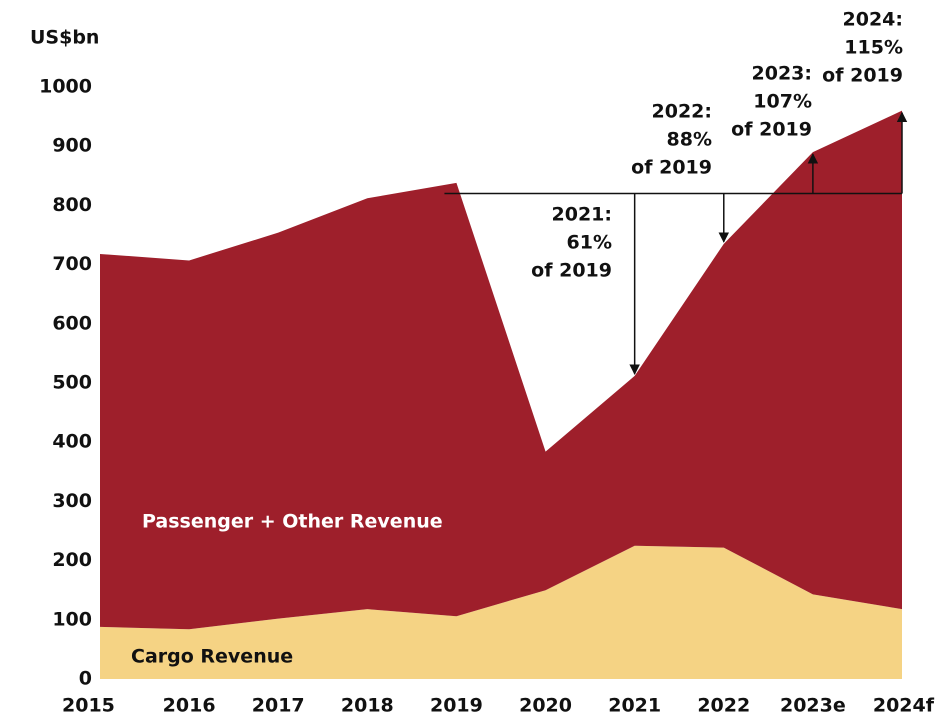  What do you see at coordinates (589, 243) in the screenshot?
I see `annotation-text: 61%` at bounding box center [589, 243].